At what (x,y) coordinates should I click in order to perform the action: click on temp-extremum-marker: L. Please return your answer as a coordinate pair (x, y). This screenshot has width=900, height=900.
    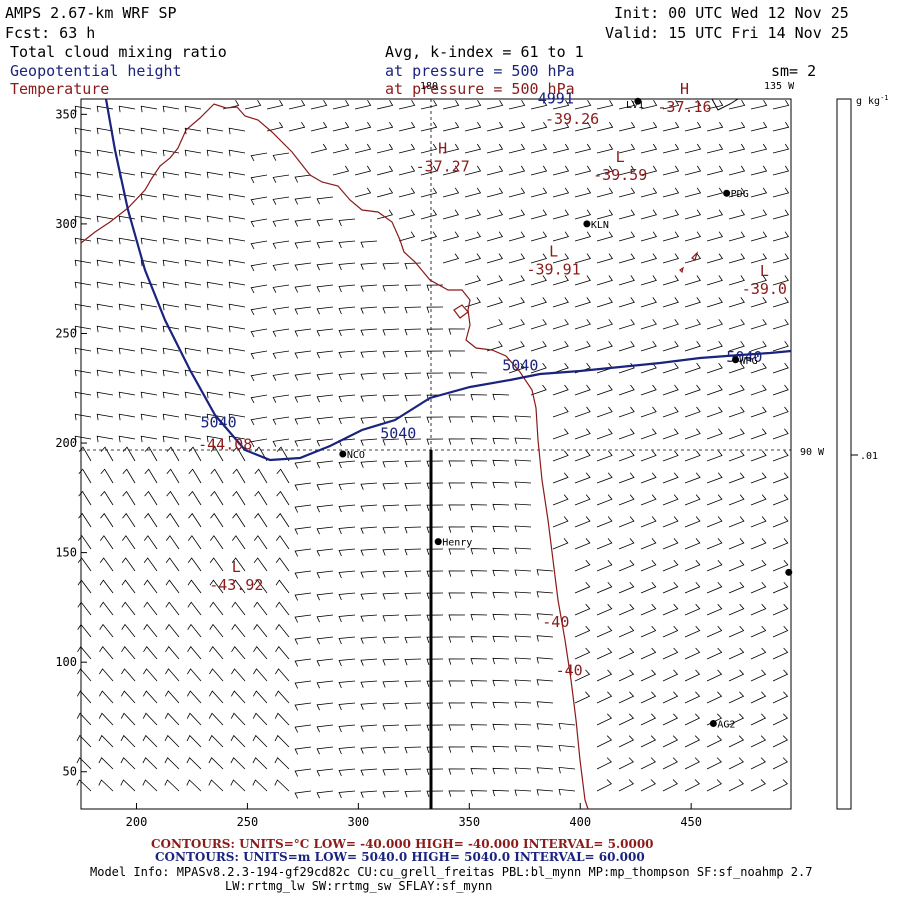
    Looking at the image, I should click on (620, 157).